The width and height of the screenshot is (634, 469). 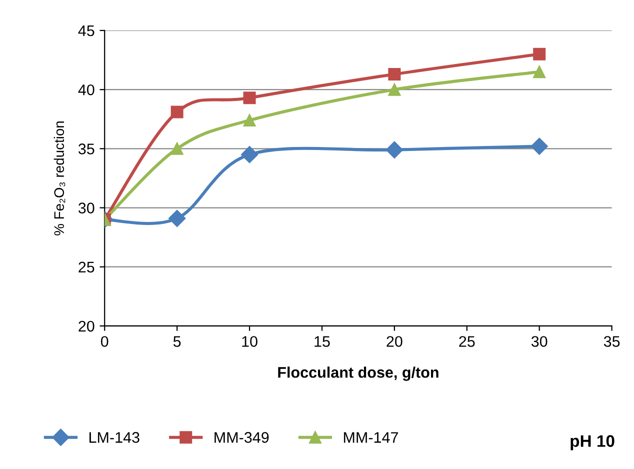 I want to click on y-tick-label: 20, so click(x=86, y=326).